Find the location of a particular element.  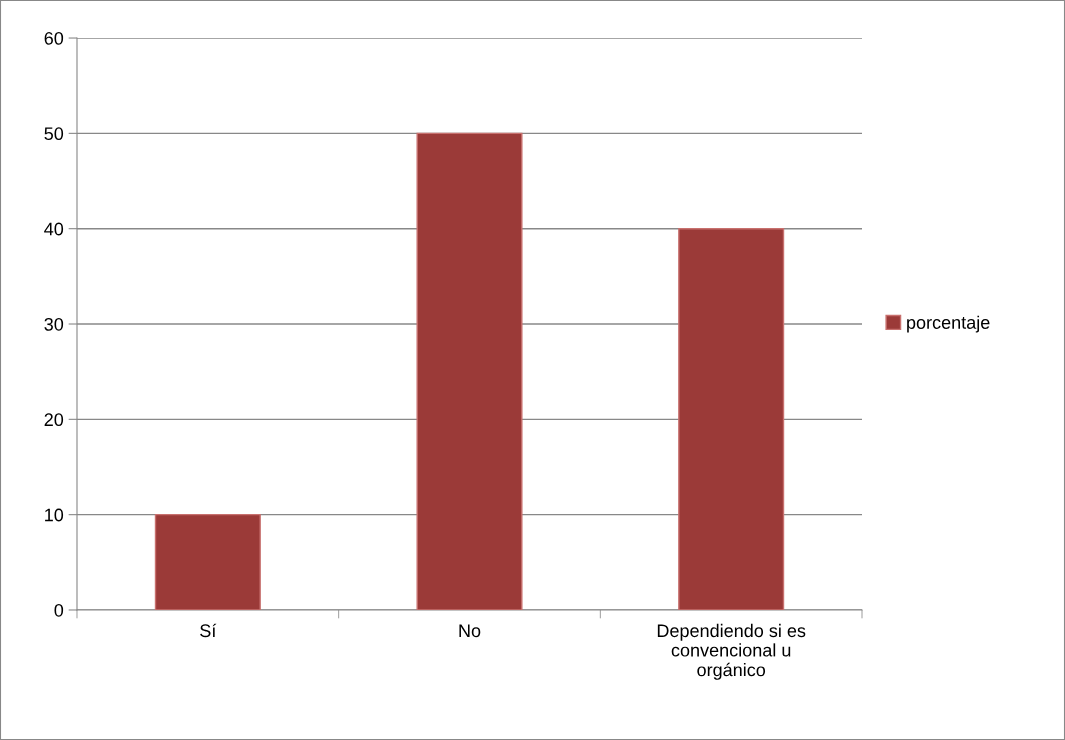

y-tick-label: 60 is located at coordinates (54, 38).